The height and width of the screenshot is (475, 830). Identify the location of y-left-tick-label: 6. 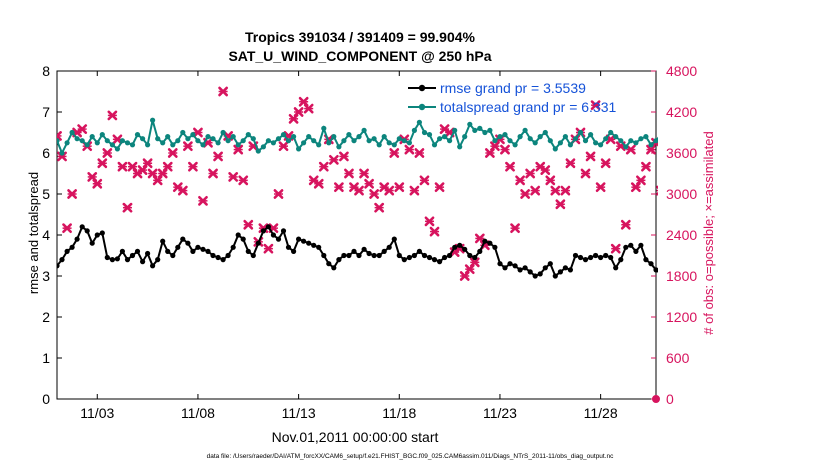
(46, 153).